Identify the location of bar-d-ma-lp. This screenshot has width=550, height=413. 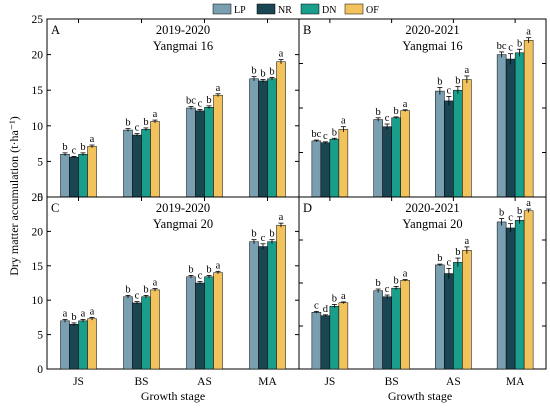
(501, 295).